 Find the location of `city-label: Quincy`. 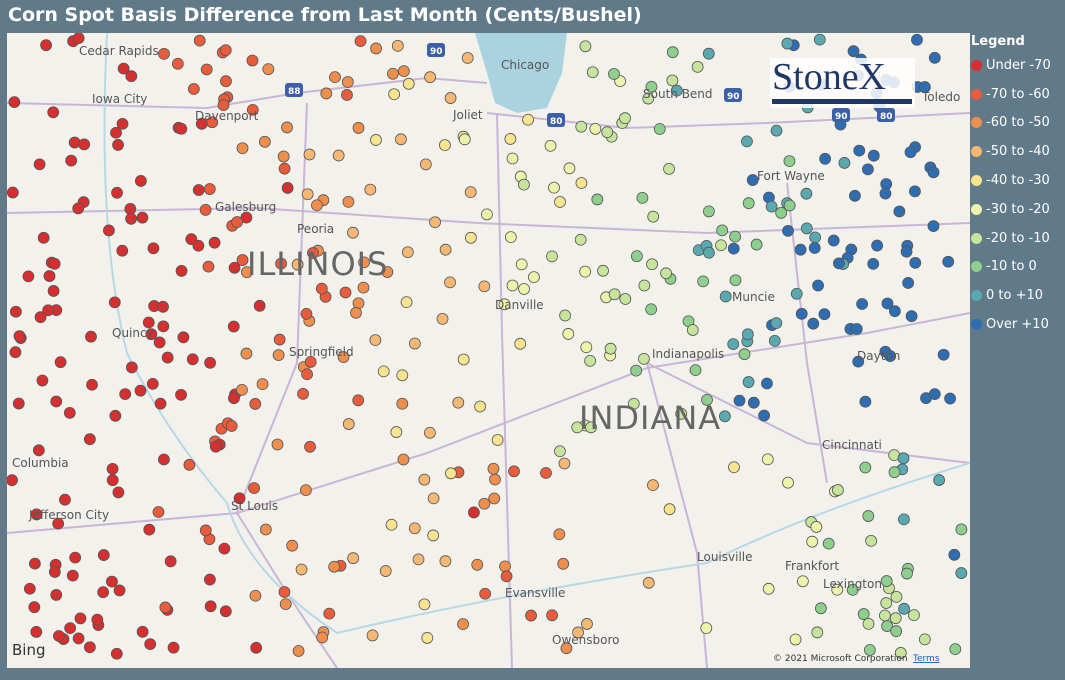

city-label: Quincy is located at coordinates (133, 333).